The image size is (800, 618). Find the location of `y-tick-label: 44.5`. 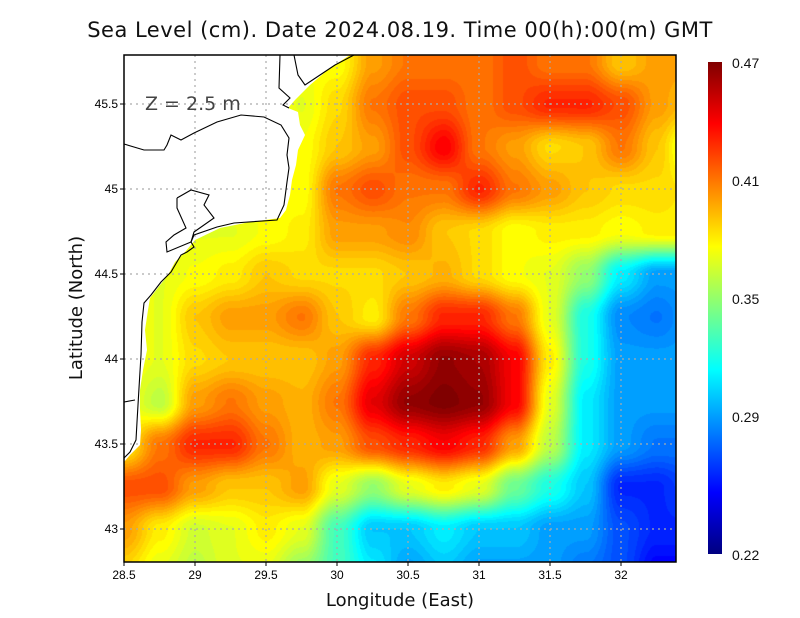

y-tick-label: 44.5 is located at coordinates (107, 274).